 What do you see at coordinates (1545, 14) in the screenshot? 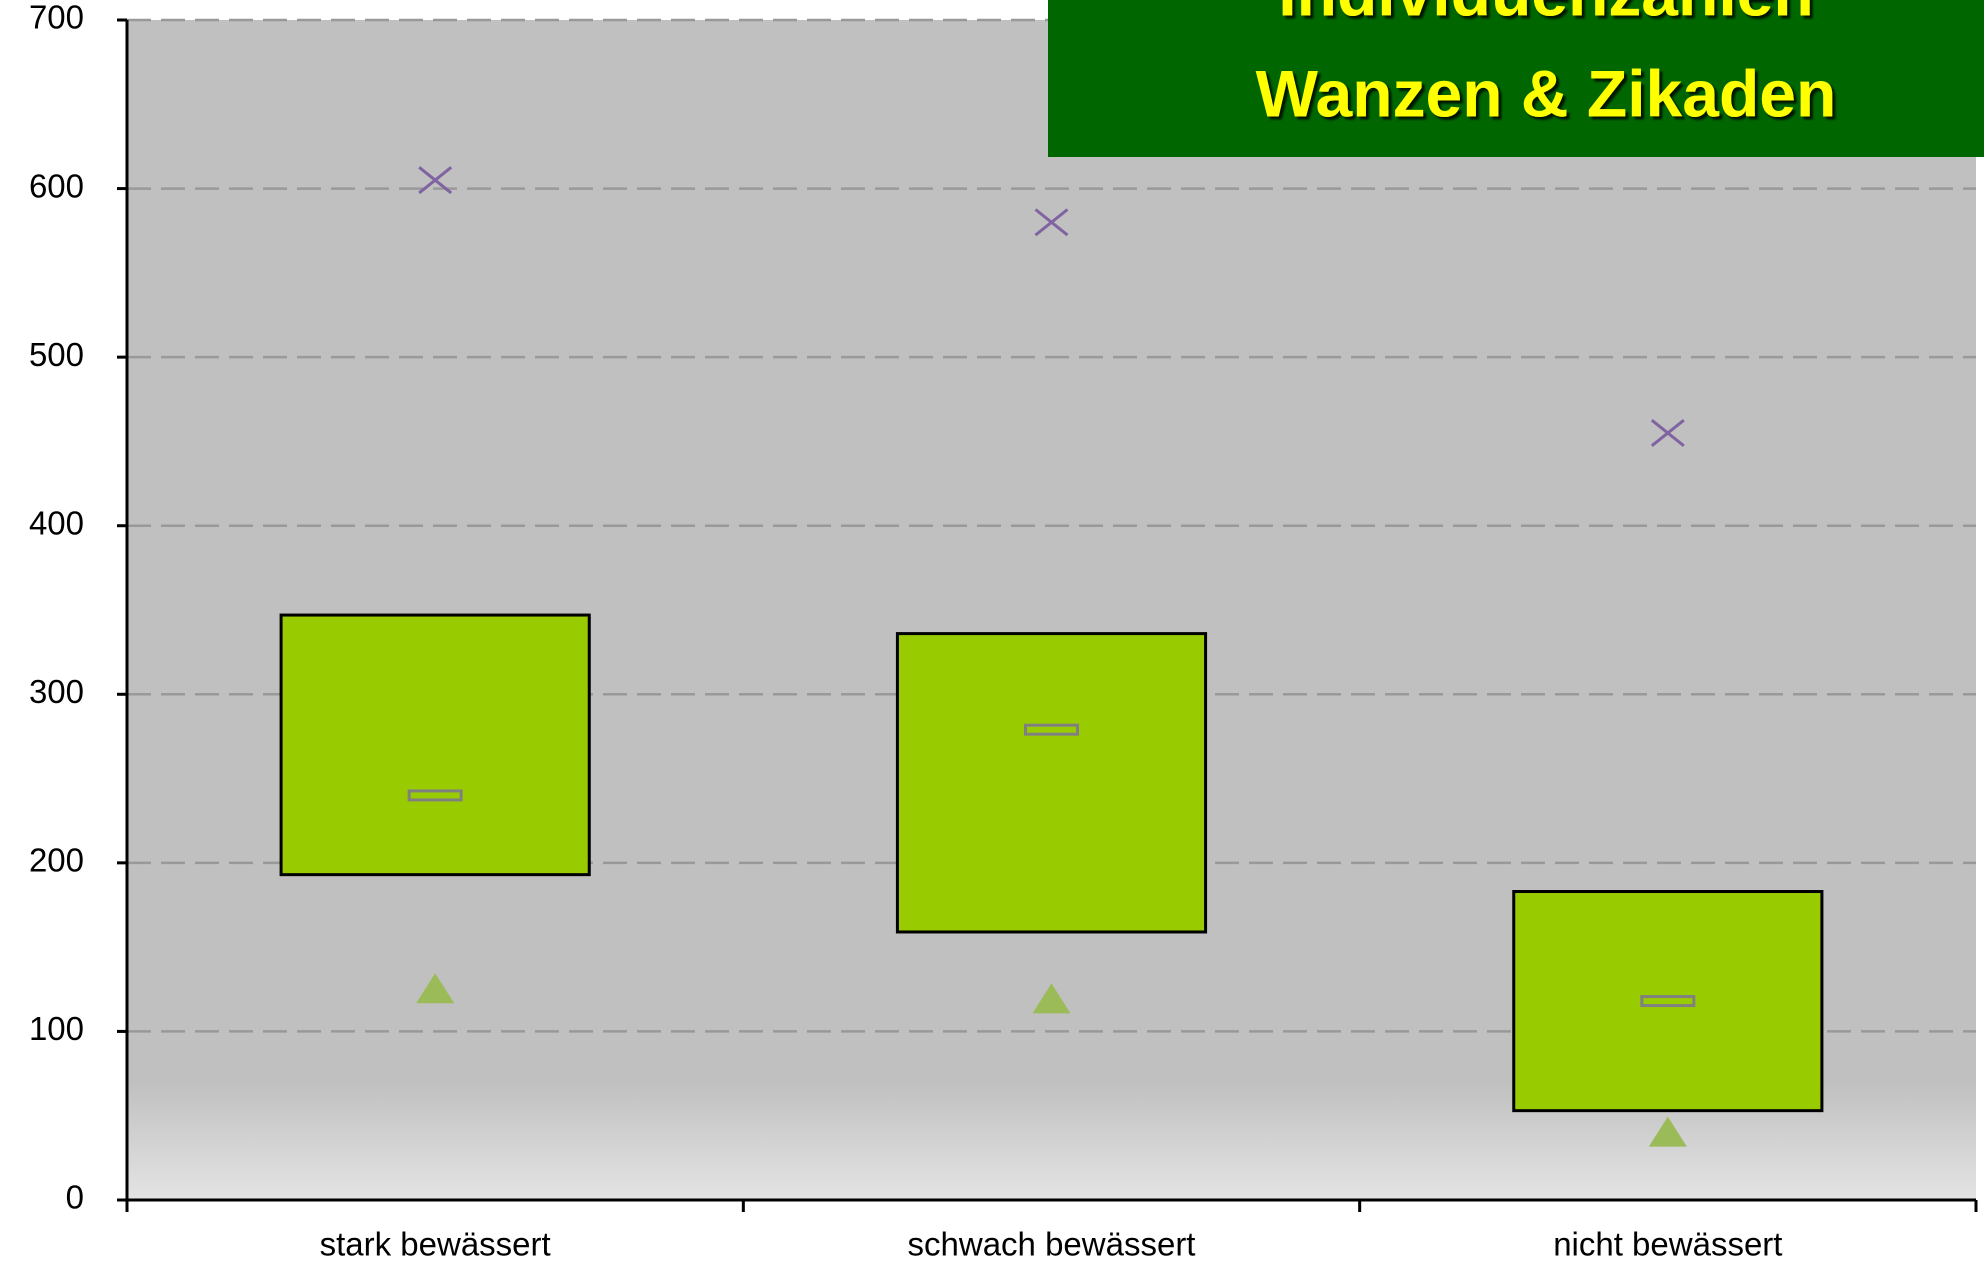
I see `chart-title: Individuenzahlen` at bounding box center [1545, 14].